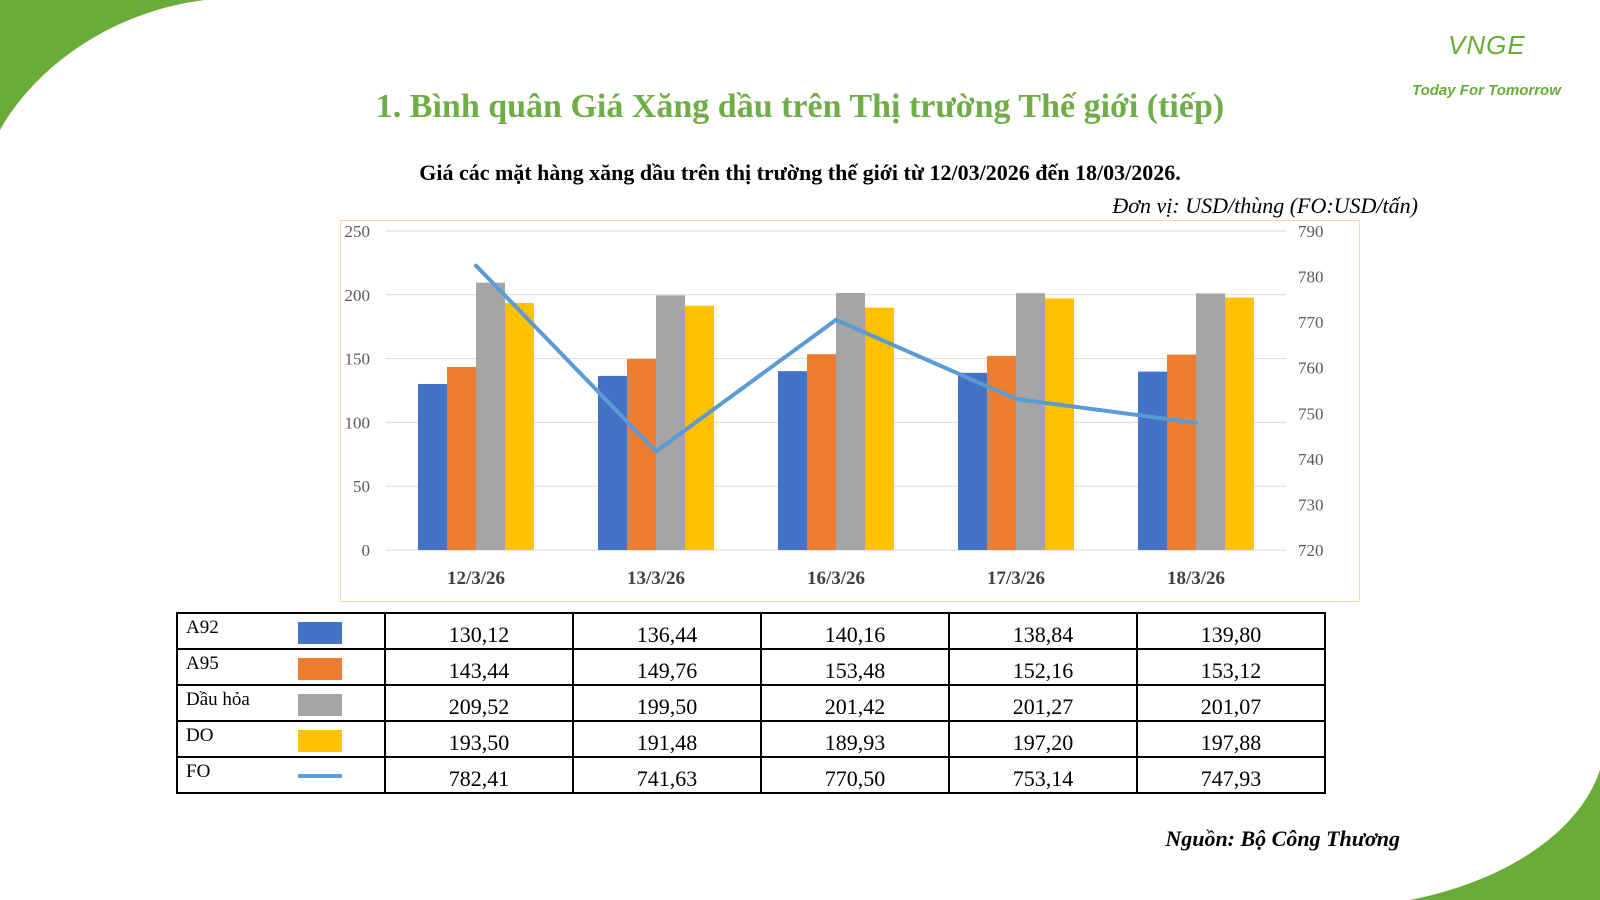 Image resolution: width=1600 pixels, height=900 pixels. What do you see at coordinates (1486, 90) in the screenshot?
I see `logo-tagline: Today For Tomorrow` at bounding box center [1486, 90].